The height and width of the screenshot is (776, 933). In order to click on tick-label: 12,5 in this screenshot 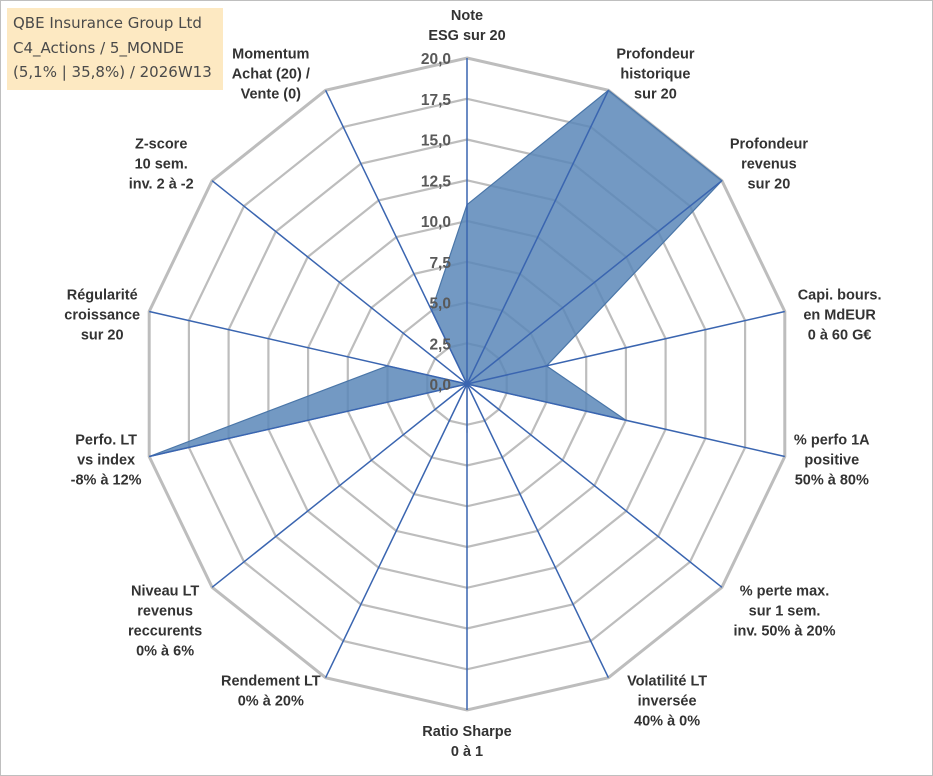, I will do `click(436, 181)`.